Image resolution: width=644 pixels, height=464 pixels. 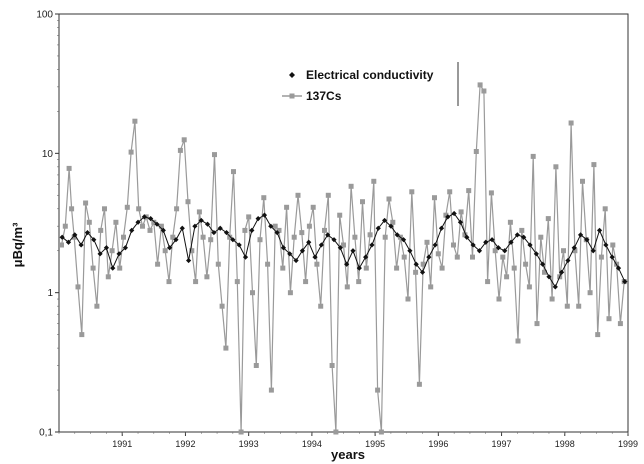 I want to click on y-tick-label: 1, so click(x=50, y=293).